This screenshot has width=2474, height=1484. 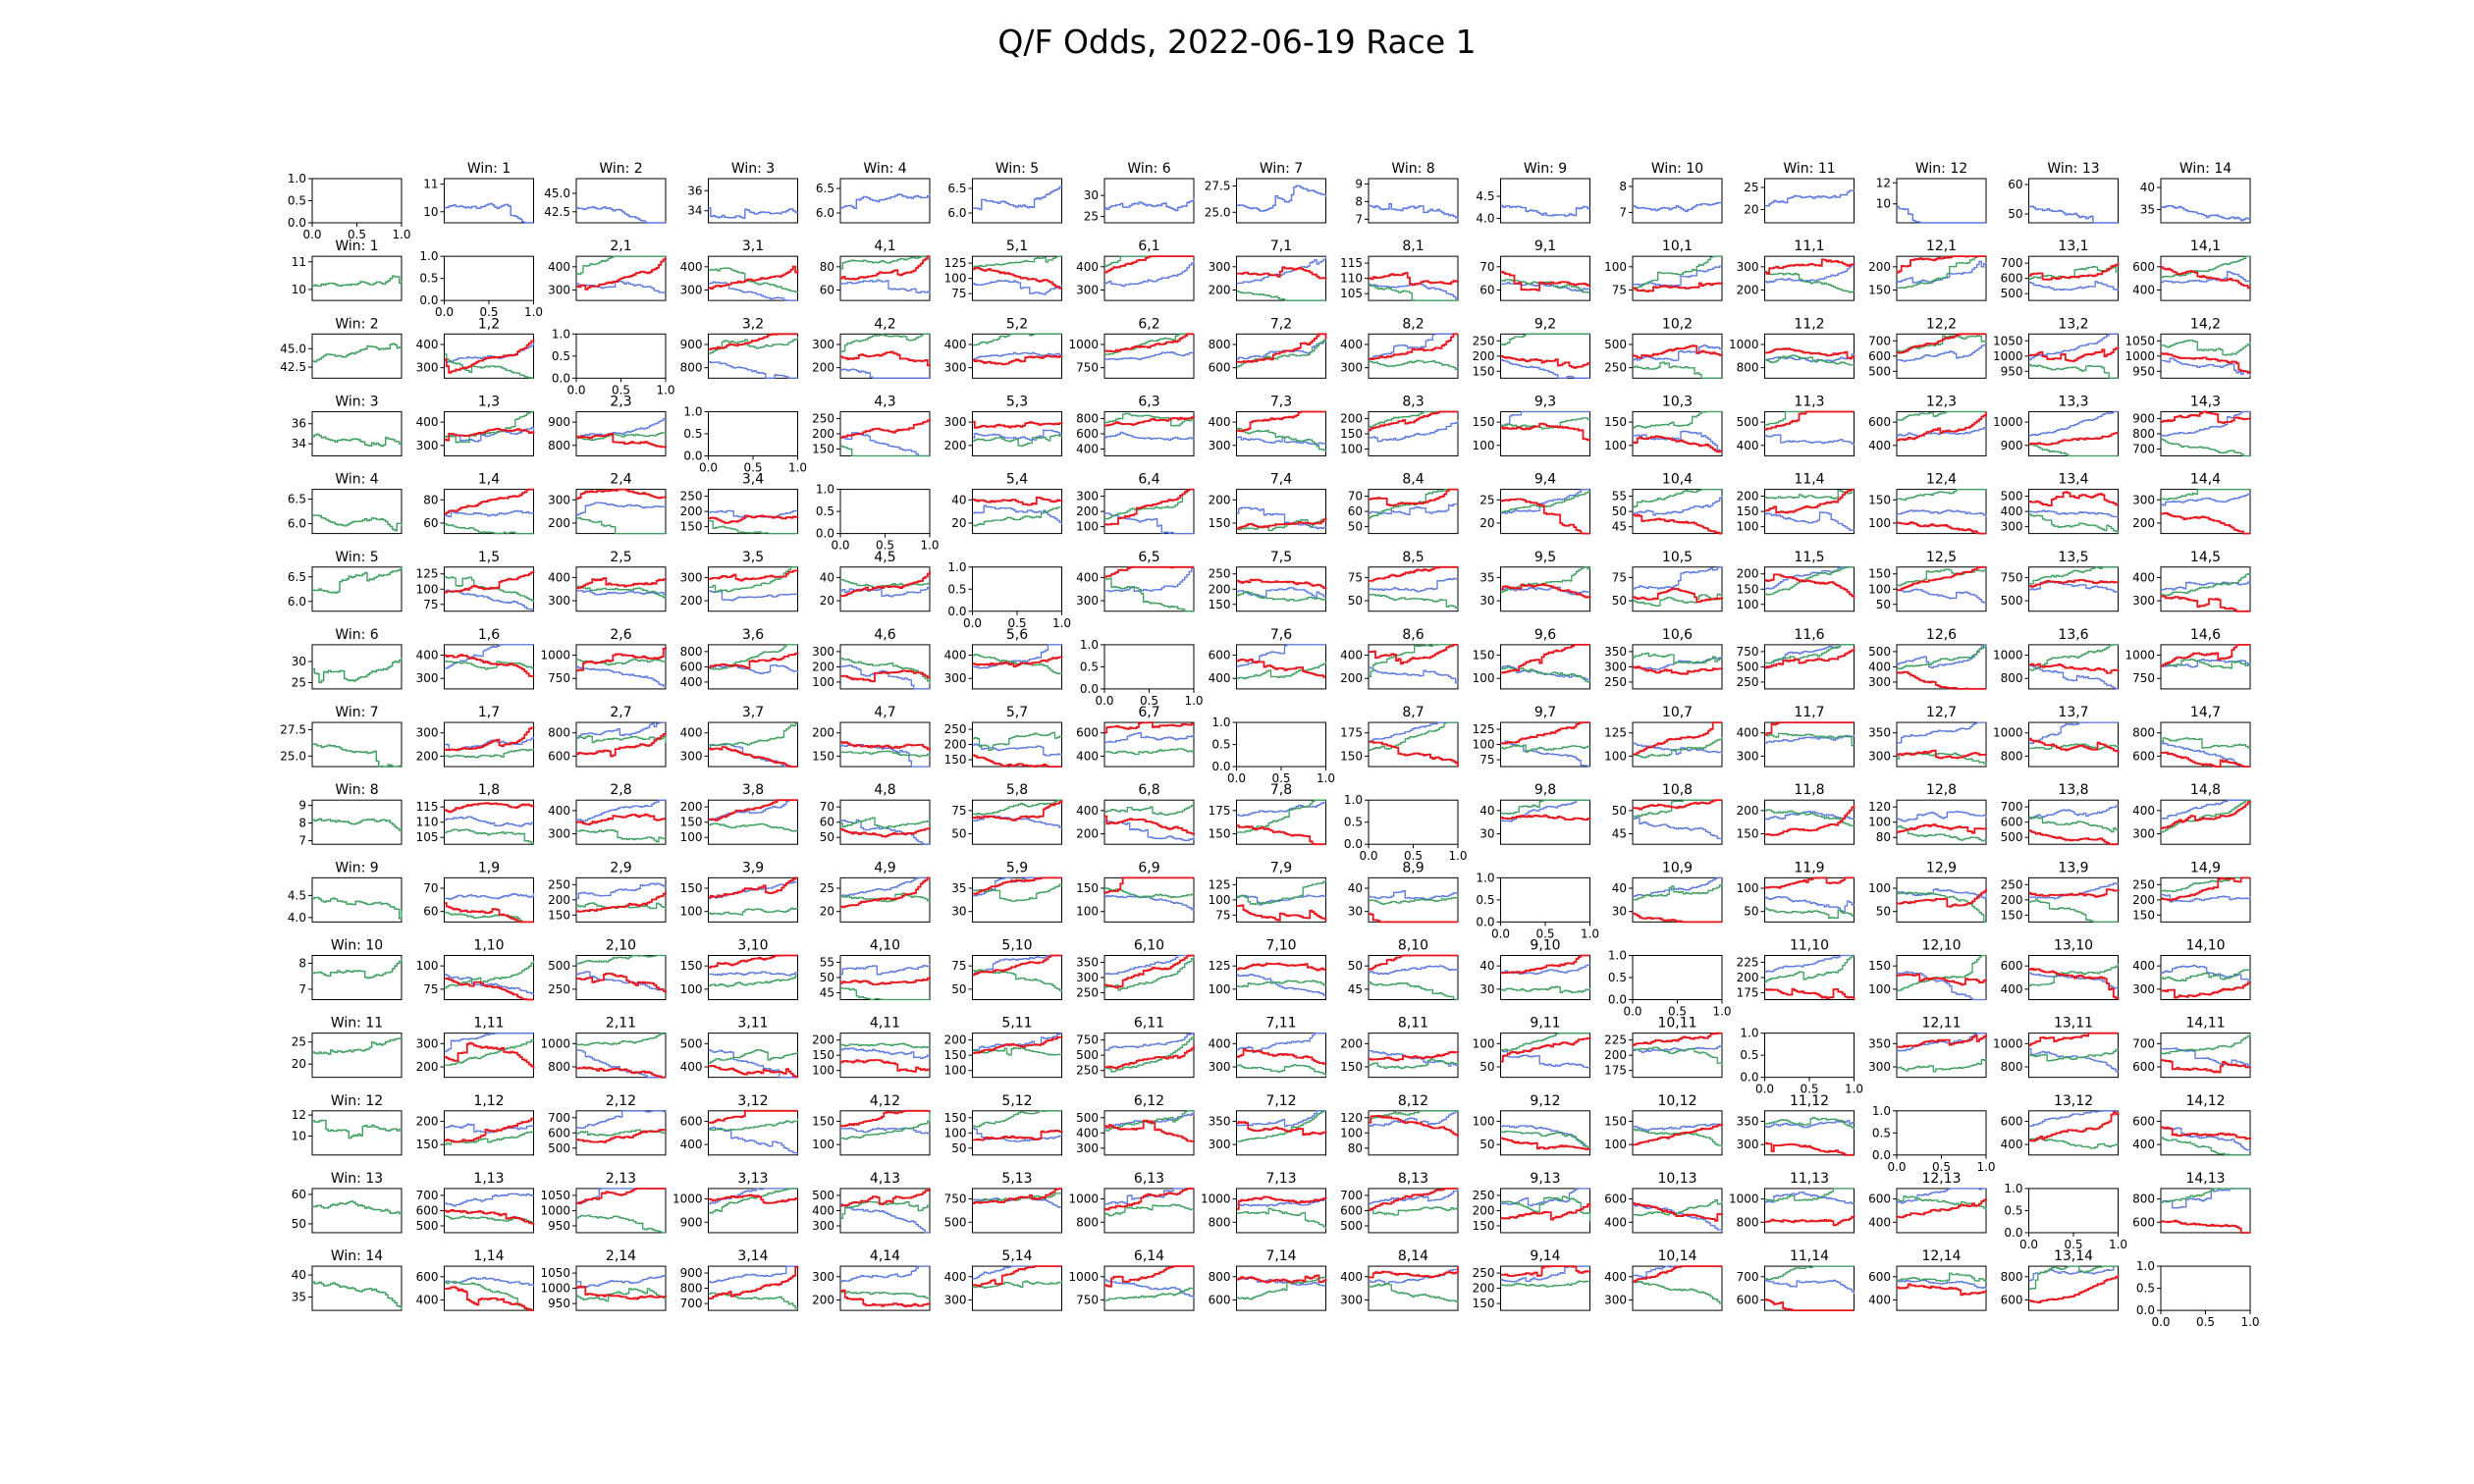 What do you see at coordinates (1413, 497) in the screenshot?
I see `cell-4-8-red-line` at bounding box center [1413, 497].